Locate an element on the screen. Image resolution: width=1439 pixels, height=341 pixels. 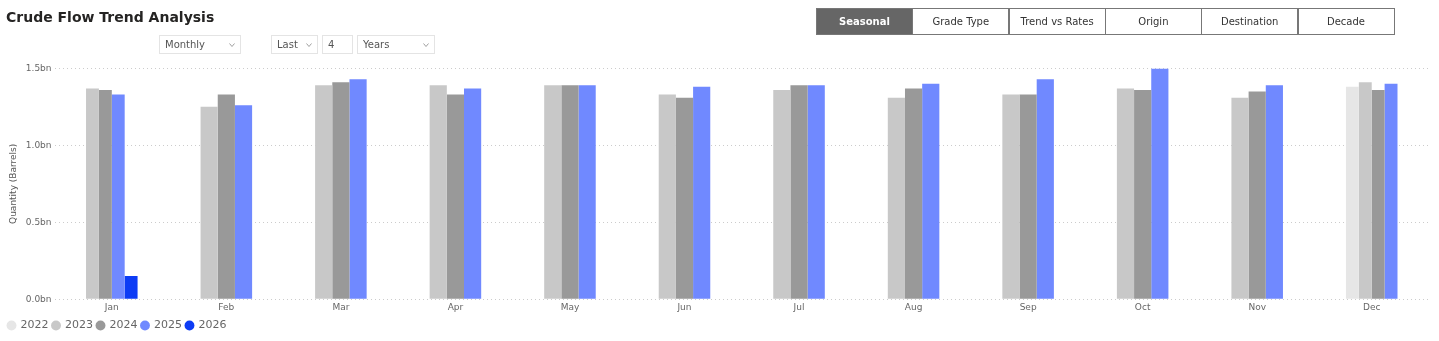
text: Destination is located at coordinates (1250, 21).